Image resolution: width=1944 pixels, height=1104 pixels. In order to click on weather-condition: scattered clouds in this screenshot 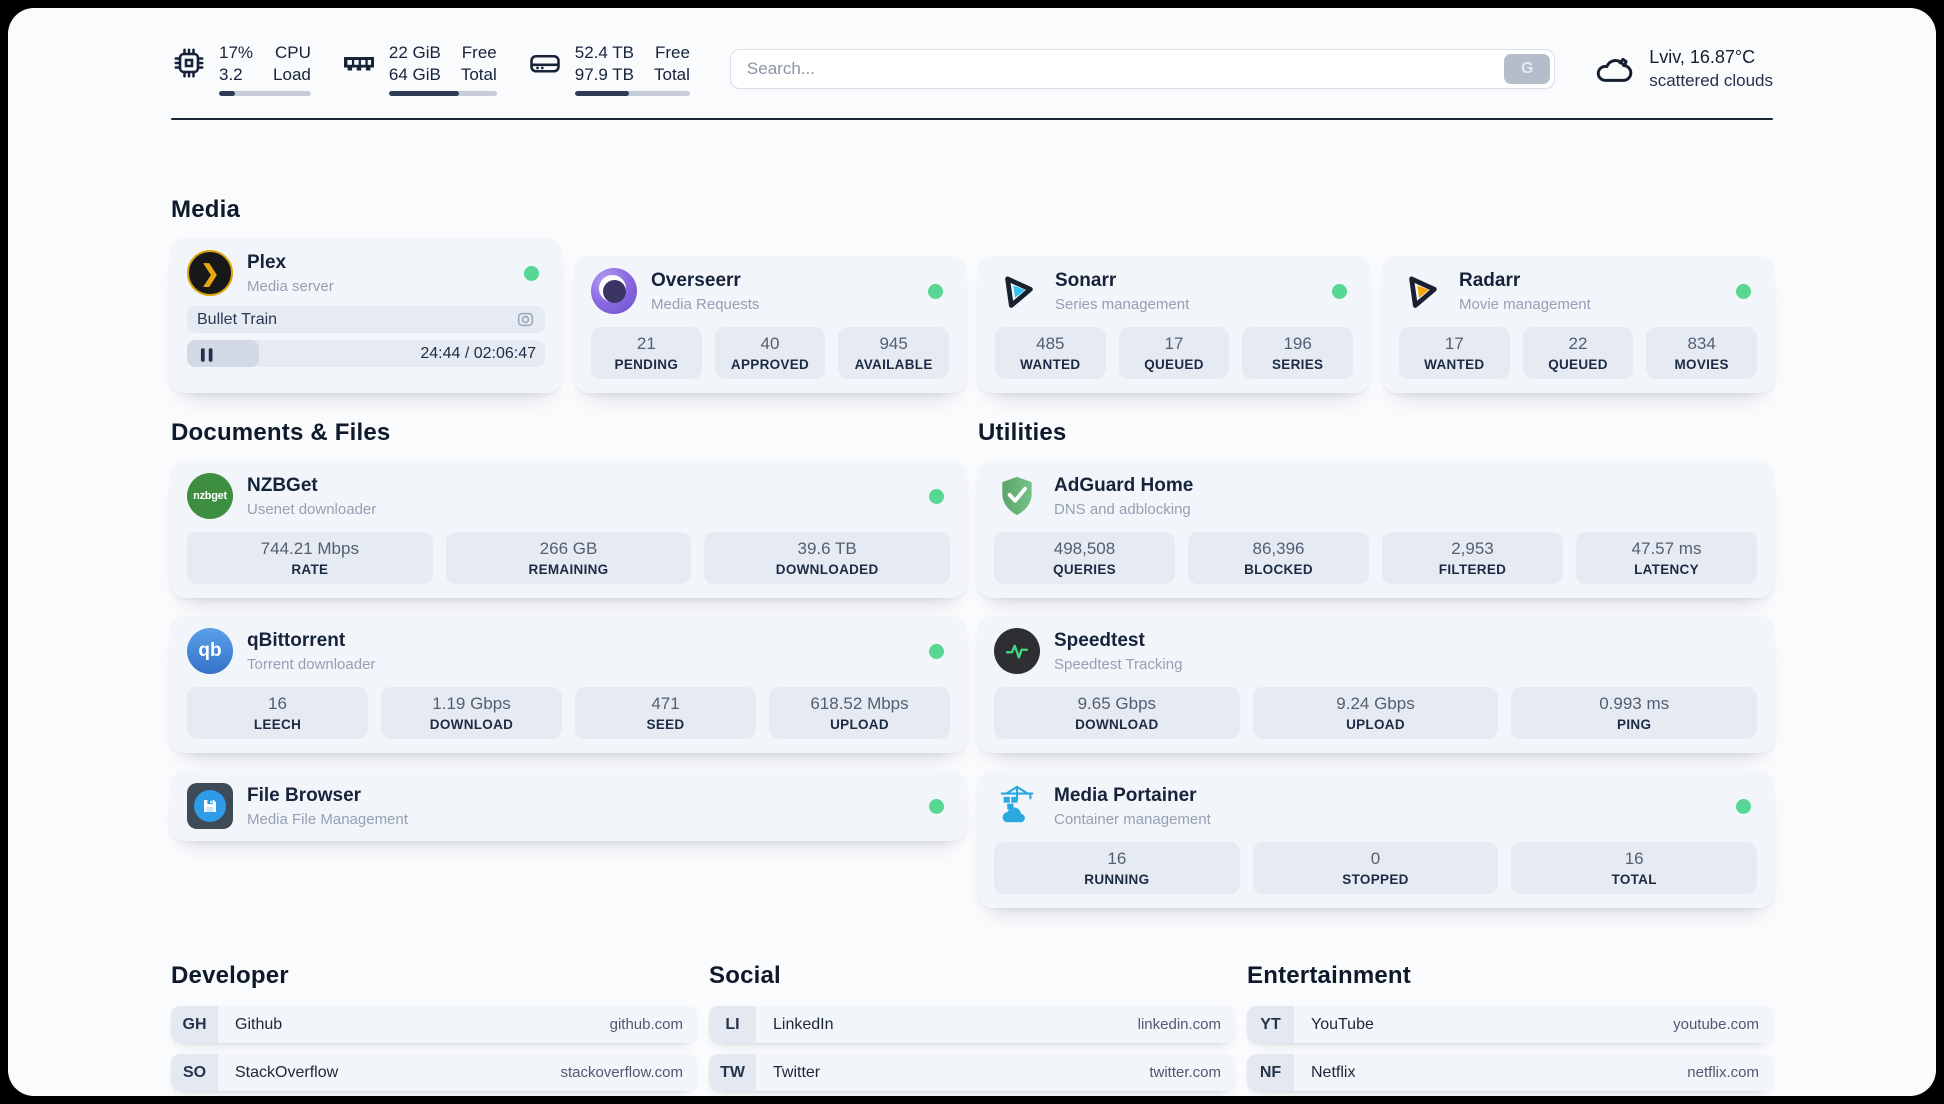, I will do `click(1711, 80)`.